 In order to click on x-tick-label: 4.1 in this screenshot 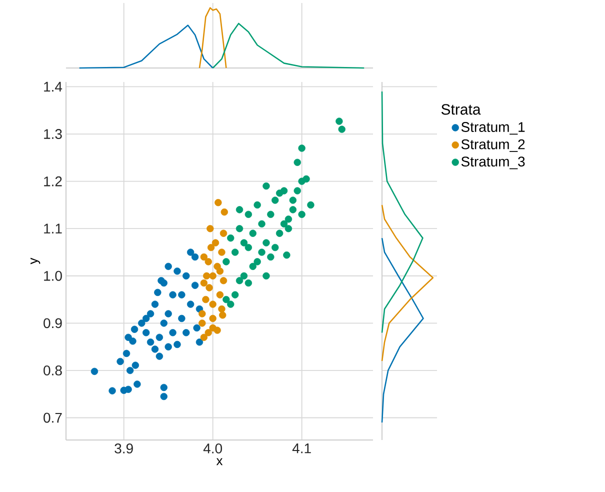, I will do `click(301, 449)`.